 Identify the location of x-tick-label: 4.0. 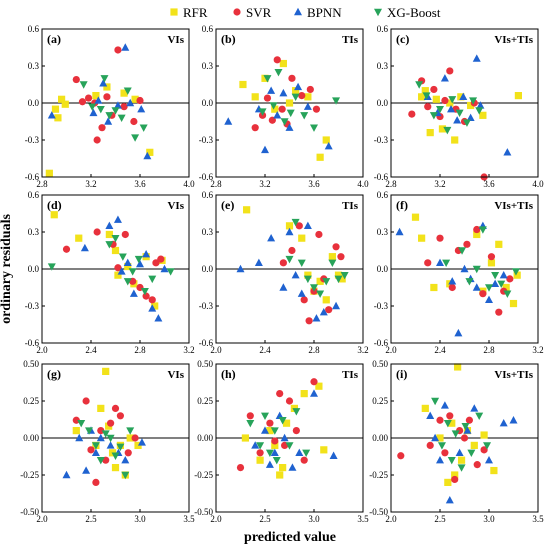
(189, 184).